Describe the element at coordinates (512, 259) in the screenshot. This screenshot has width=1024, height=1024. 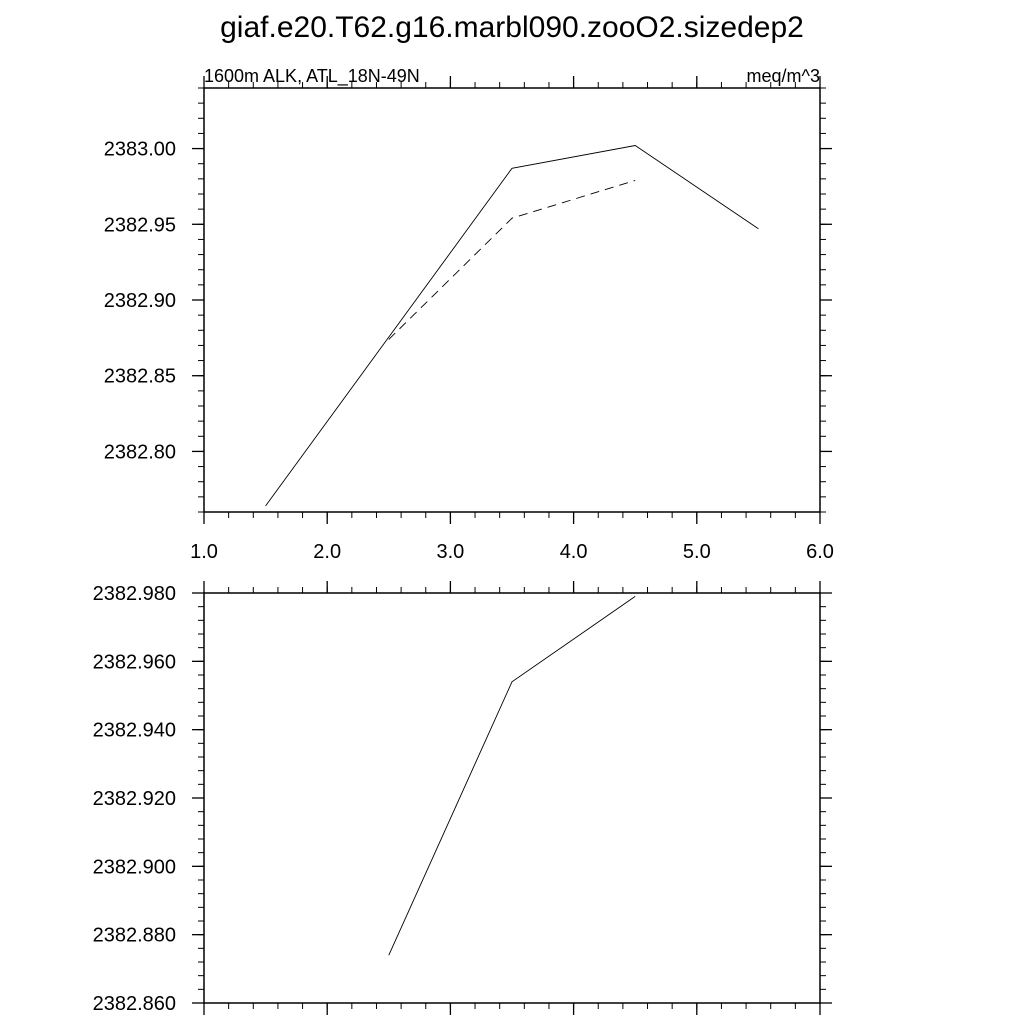
I see `series-line-dashed` at that location.